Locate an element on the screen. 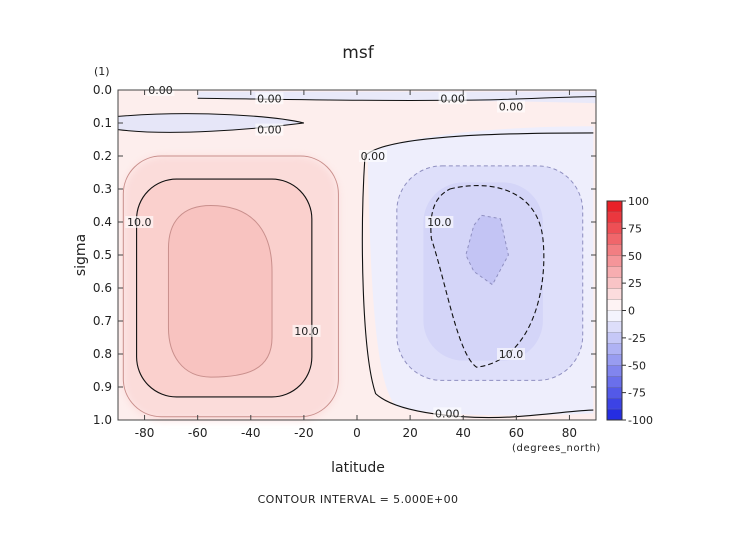 Image resolution: width=752 pixels, height=536 pixels. y-tick-label: 0.8 is located at coordinates (102, 354).